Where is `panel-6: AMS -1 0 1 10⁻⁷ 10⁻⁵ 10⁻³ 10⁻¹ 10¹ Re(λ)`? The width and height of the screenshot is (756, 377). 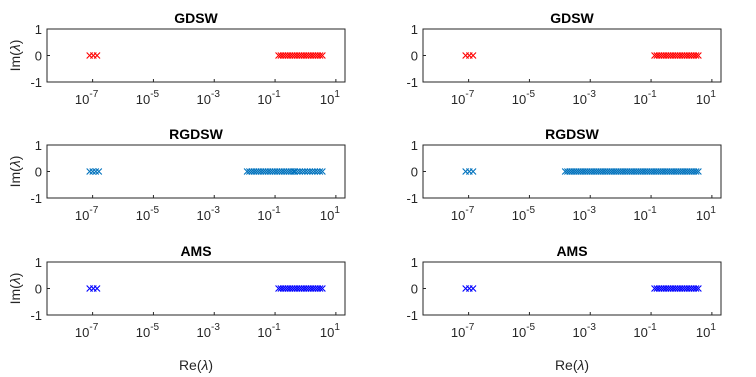
panel-6: AMS -1 0 1 10⁻⁷ 10⁻⁵ 10⁻³ 10⁻¹ 10¹ Re(λ) is located at coordinates (564, 308).